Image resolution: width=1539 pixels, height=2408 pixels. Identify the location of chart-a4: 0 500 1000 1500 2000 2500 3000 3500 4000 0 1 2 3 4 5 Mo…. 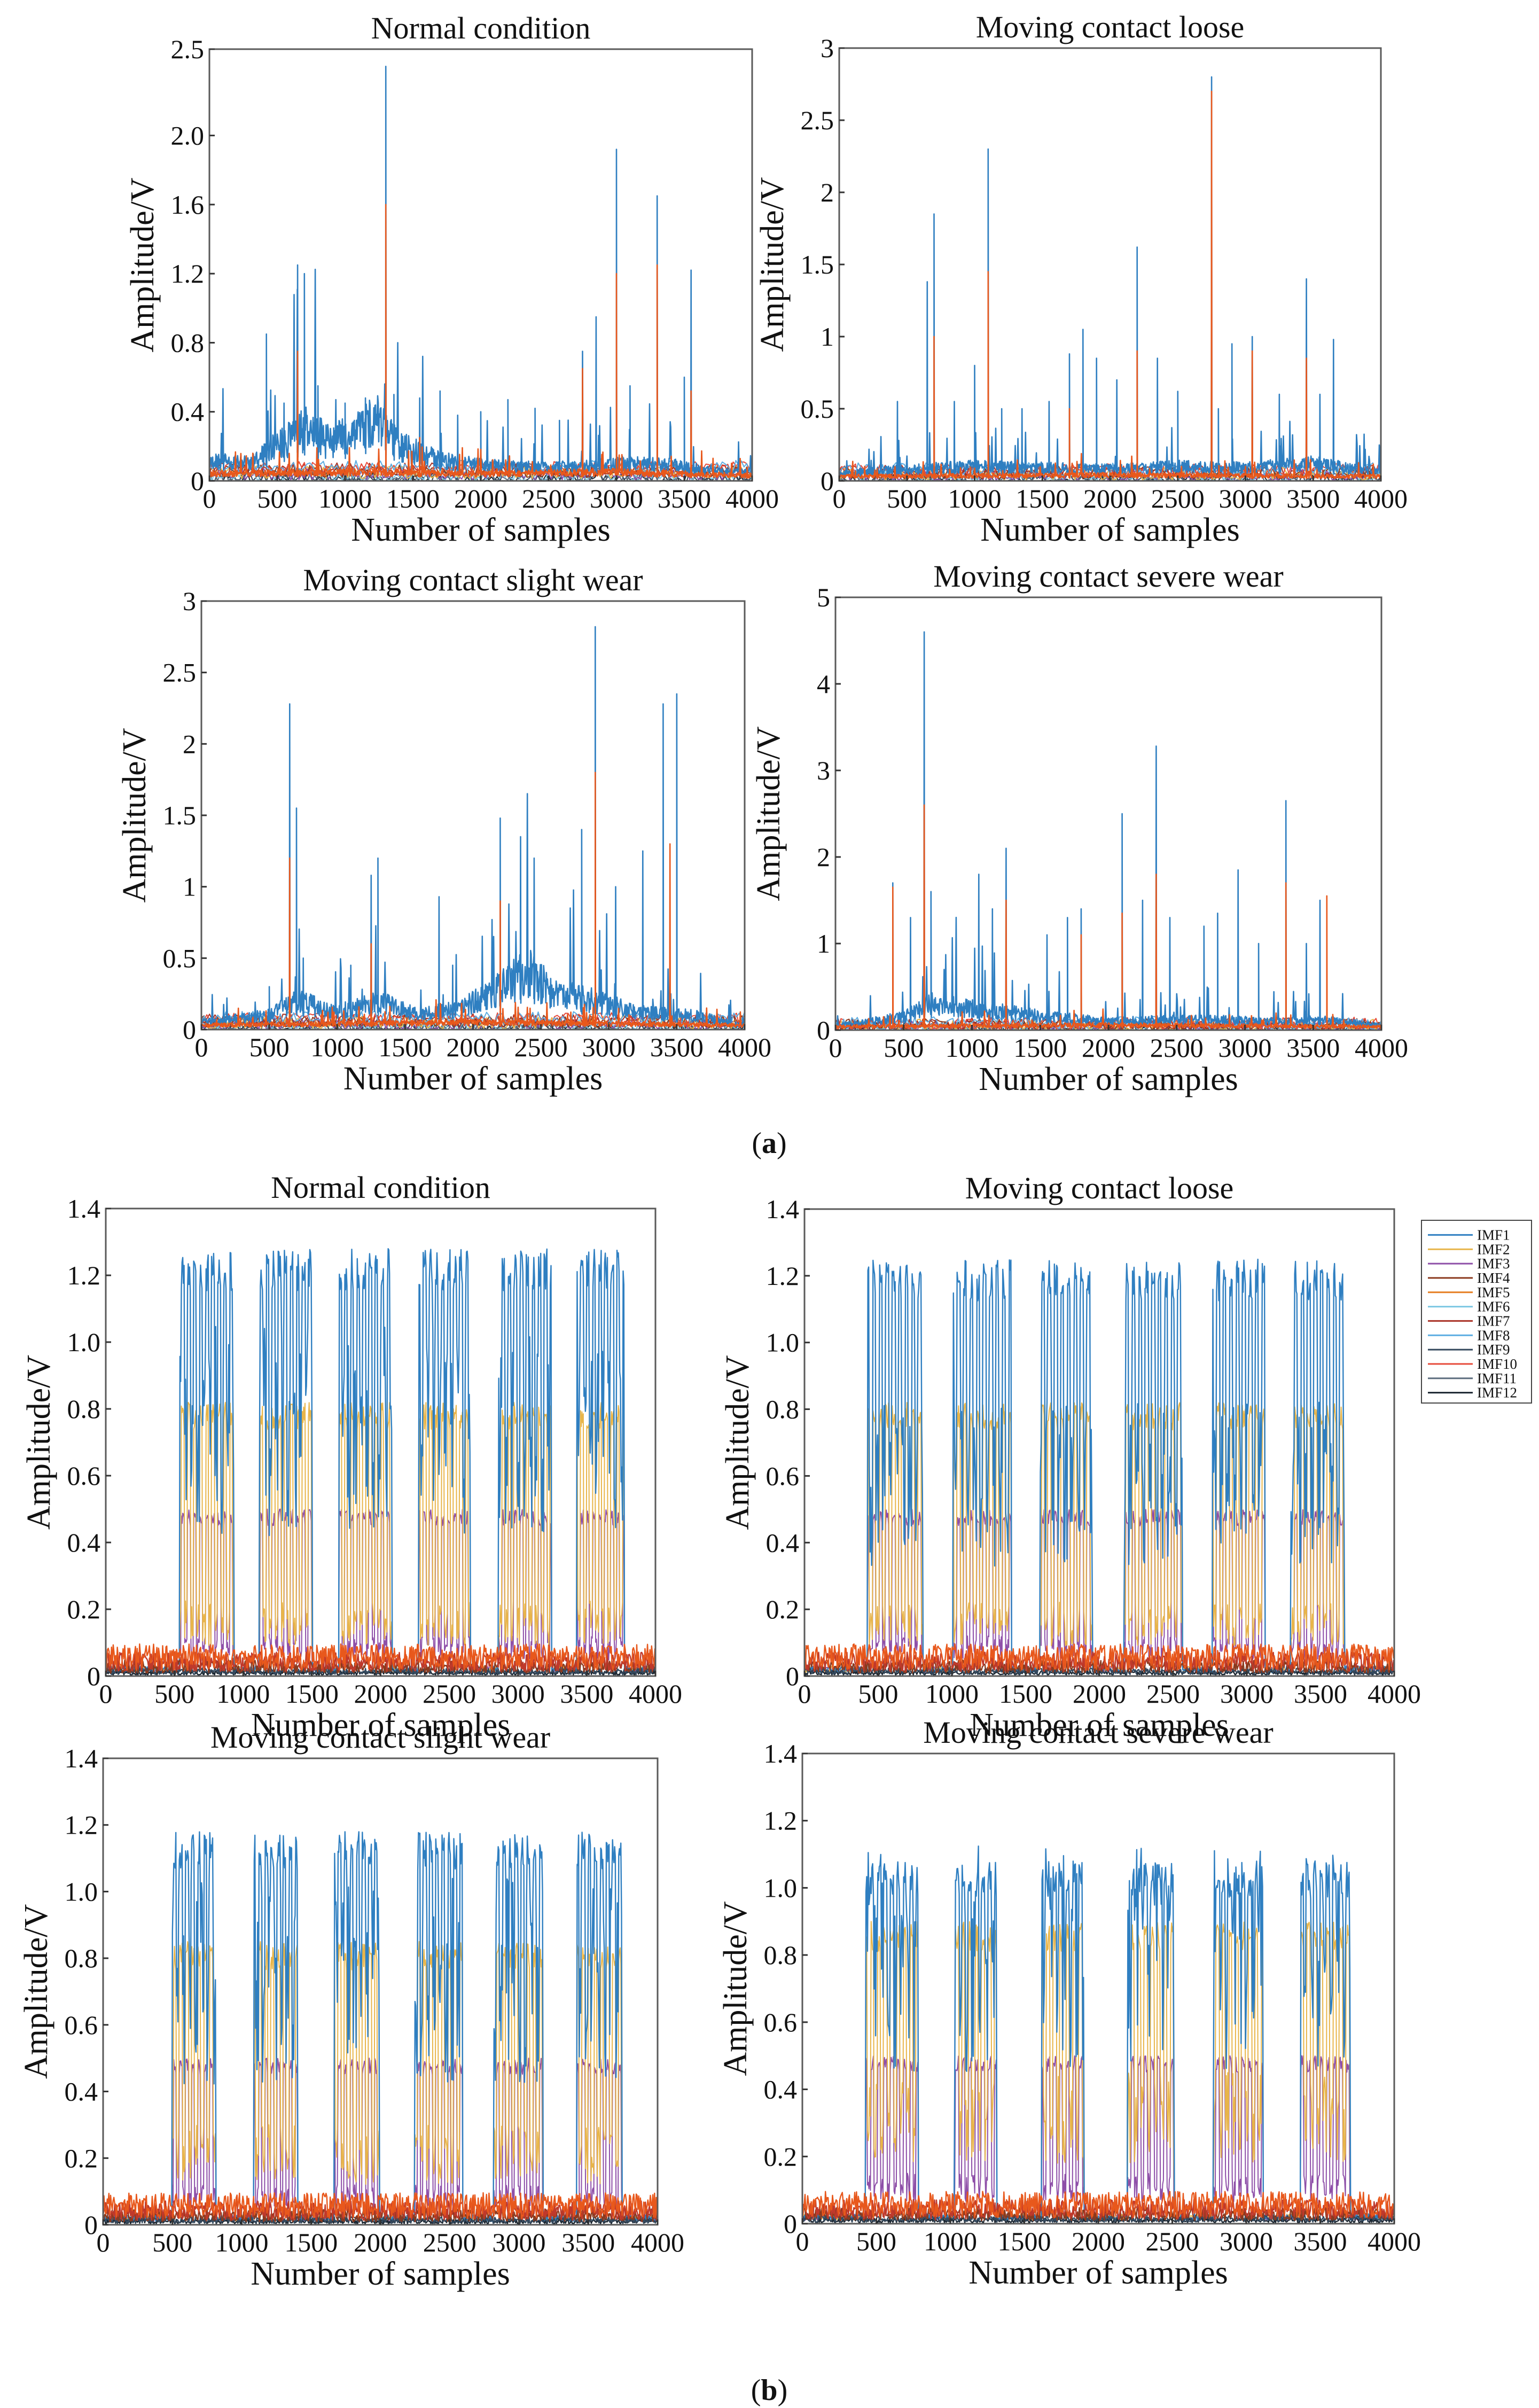
(1079, 828).